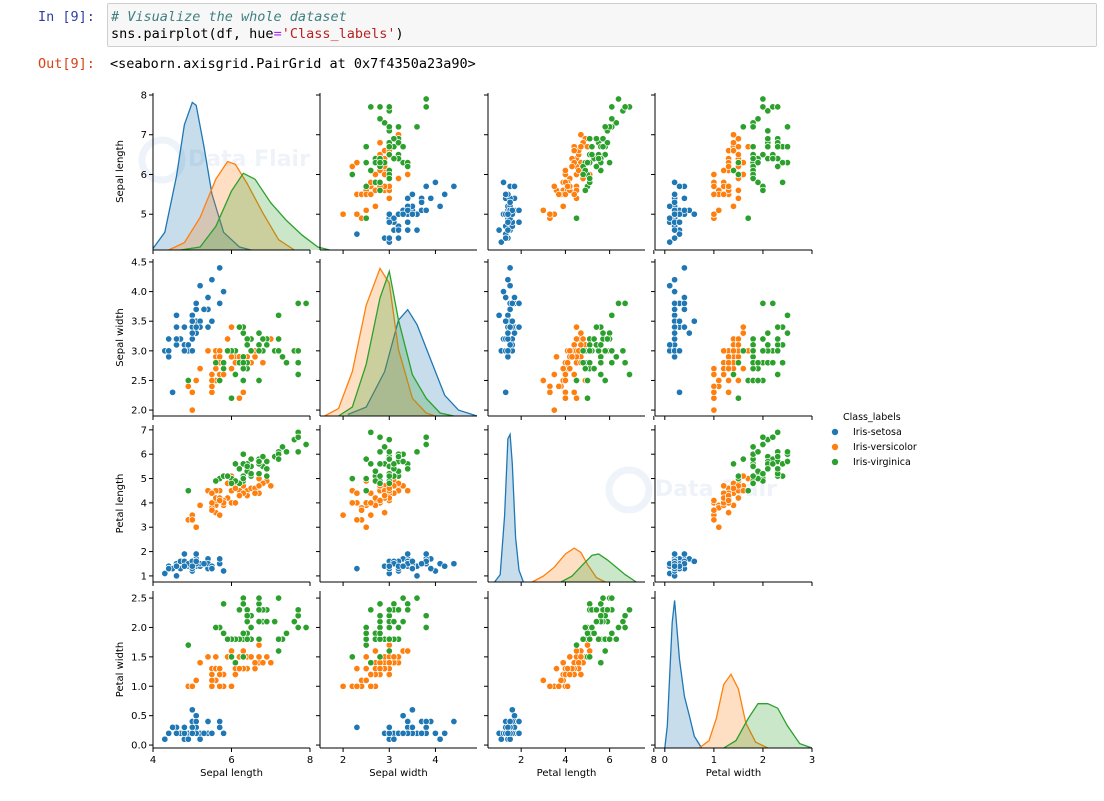 Image resolution: width=1104 pixels, height=801 pixels. I want to click on y-axis-label: Petal length, so click(120, 504).